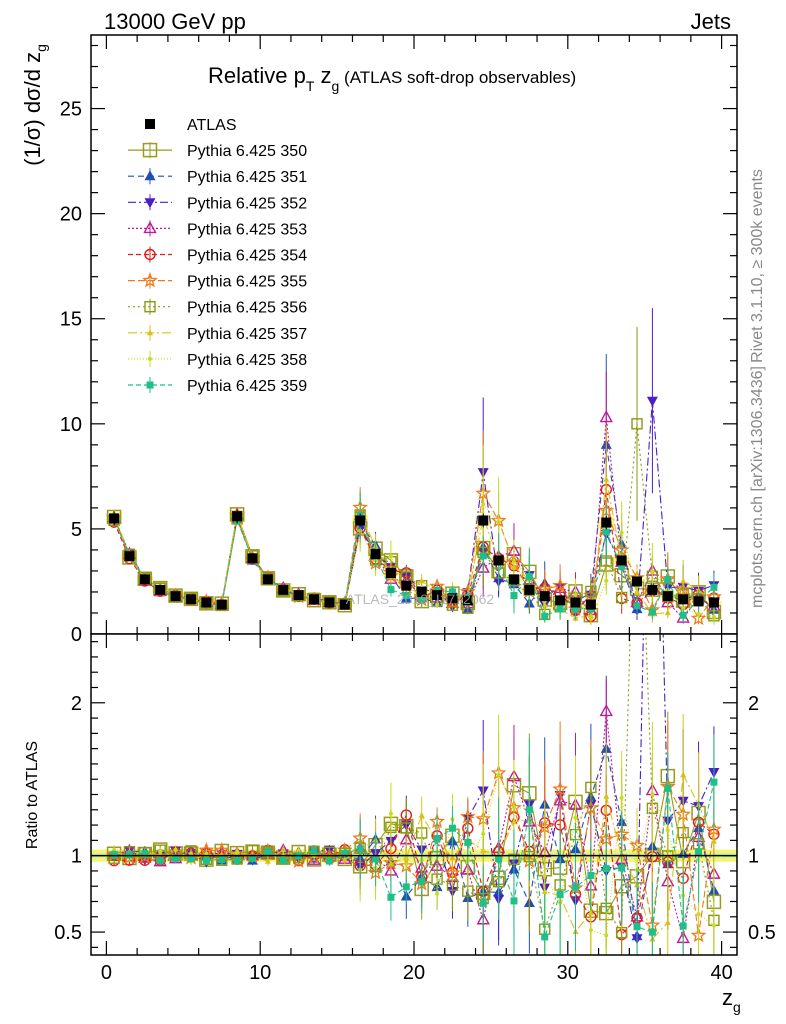  What do you see at coordinates (76, 635) in the screenshot?
I see `y-tick-label: 0` at bounding box center [76, 635].